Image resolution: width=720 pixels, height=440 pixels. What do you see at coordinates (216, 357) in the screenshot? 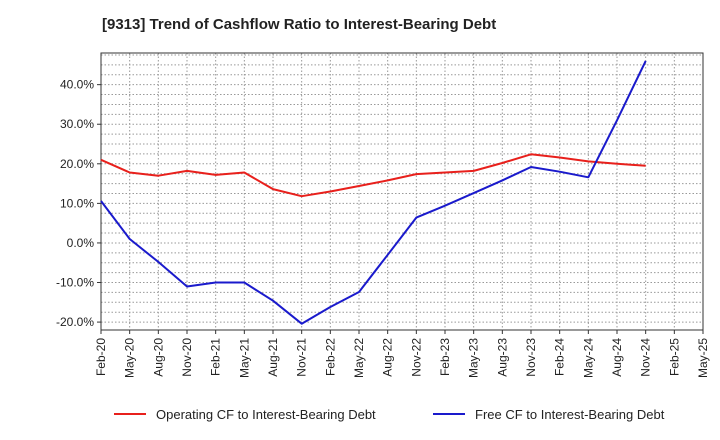
I see `x-tick-label: Feb-21` at bounding box center [216, 357].